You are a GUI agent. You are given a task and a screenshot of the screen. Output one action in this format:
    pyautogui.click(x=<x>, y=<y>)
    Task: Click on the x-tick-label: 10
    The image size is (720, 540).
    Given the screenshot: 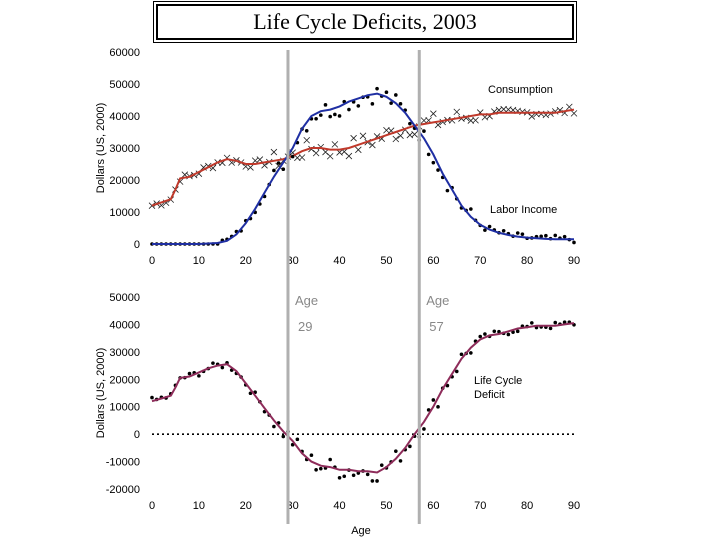 What is the action you would take?
    pyautogui.click(x=199, y=506)
    